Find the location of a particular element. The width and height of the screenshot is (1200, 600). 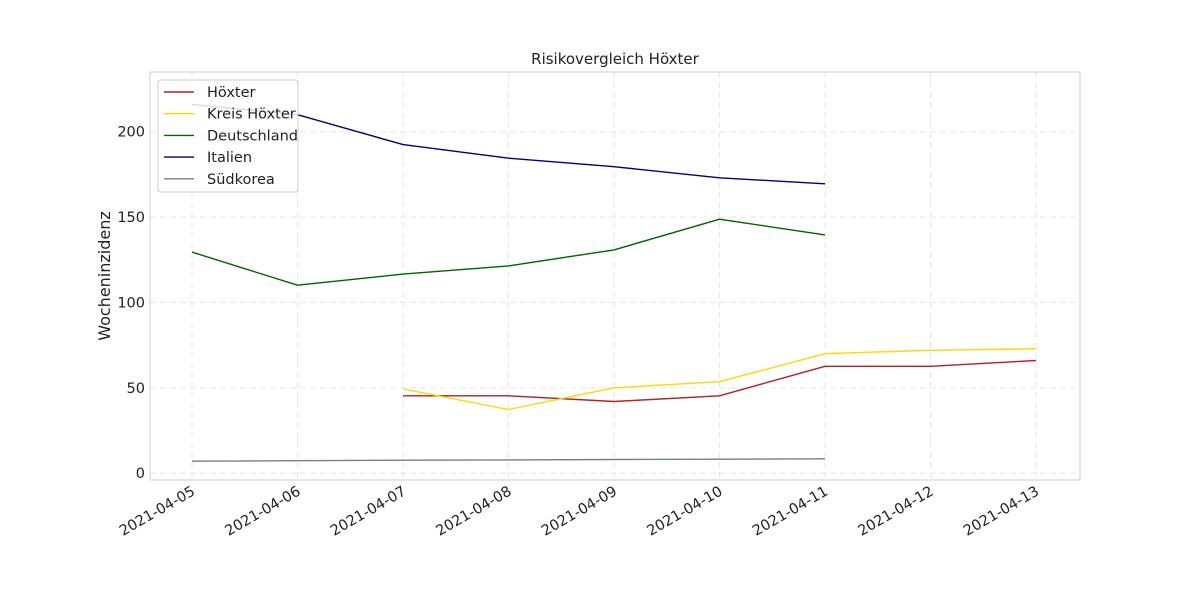

x-tick-label: 2021-04-10 is located at coordinates (685, 512).